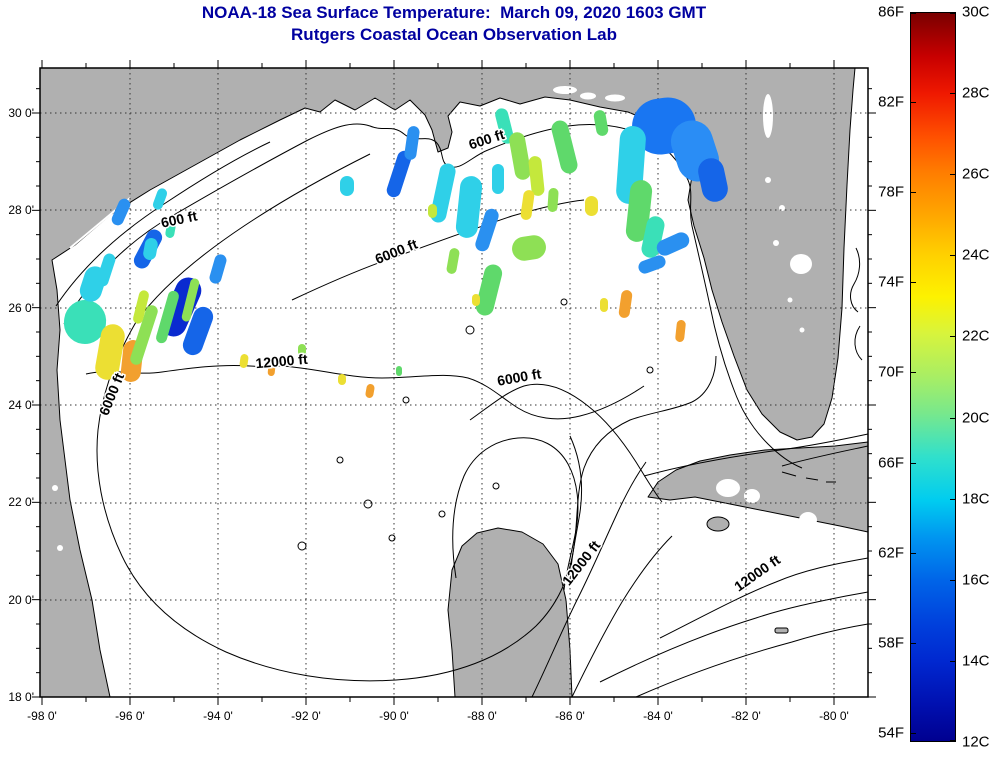 This screenshot has height=761, width=992. What do you see at coordinates (21, 113) in the screenshot?
I see `y-tick-label: 30 0'` at bounding box center [21, 113].